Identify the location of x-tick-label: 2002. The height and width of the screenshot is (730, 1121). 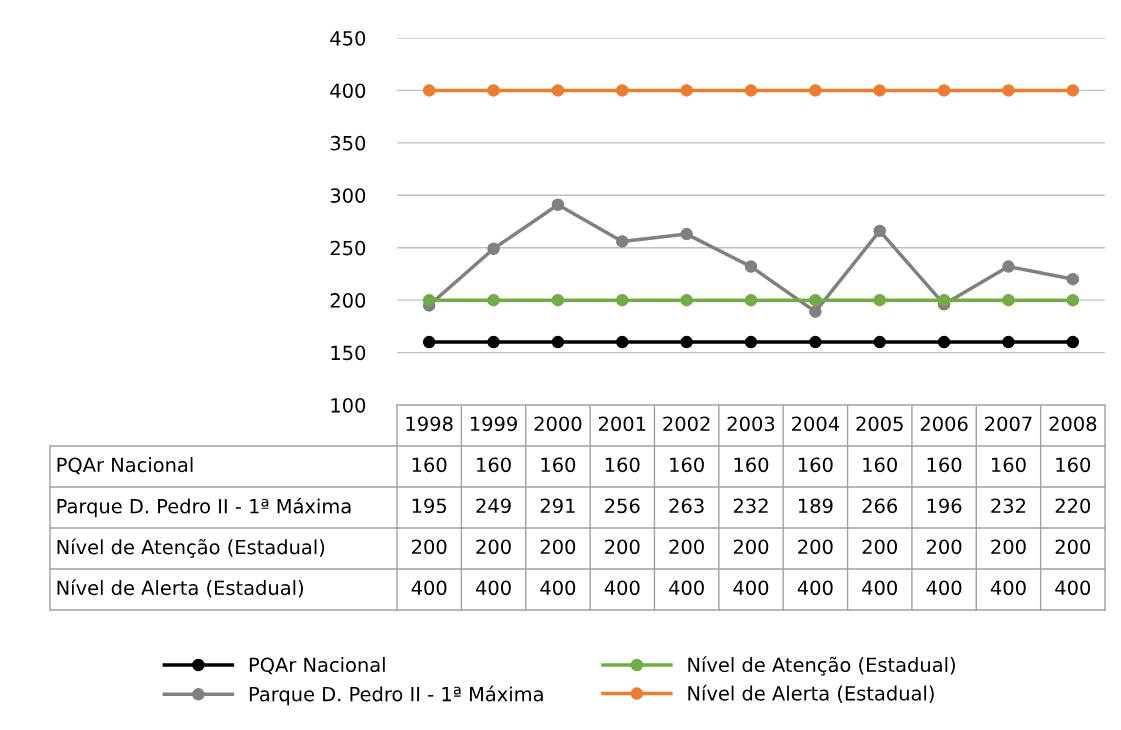
(686, 424).